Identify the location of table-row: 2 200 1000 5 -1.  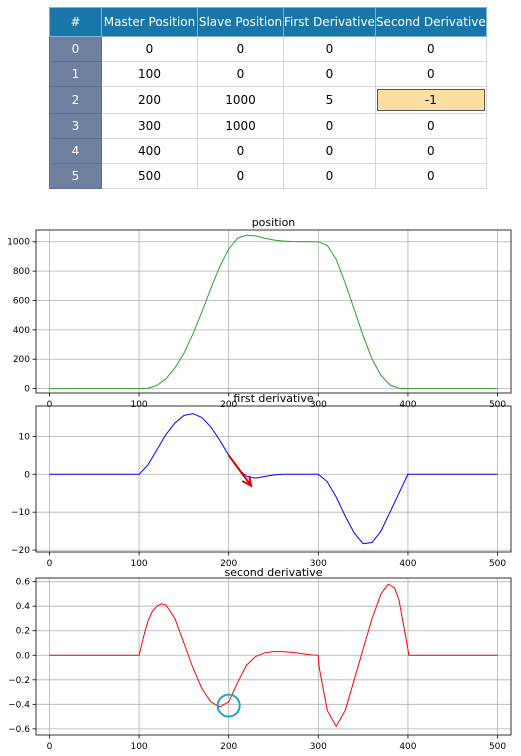
(268, 100).